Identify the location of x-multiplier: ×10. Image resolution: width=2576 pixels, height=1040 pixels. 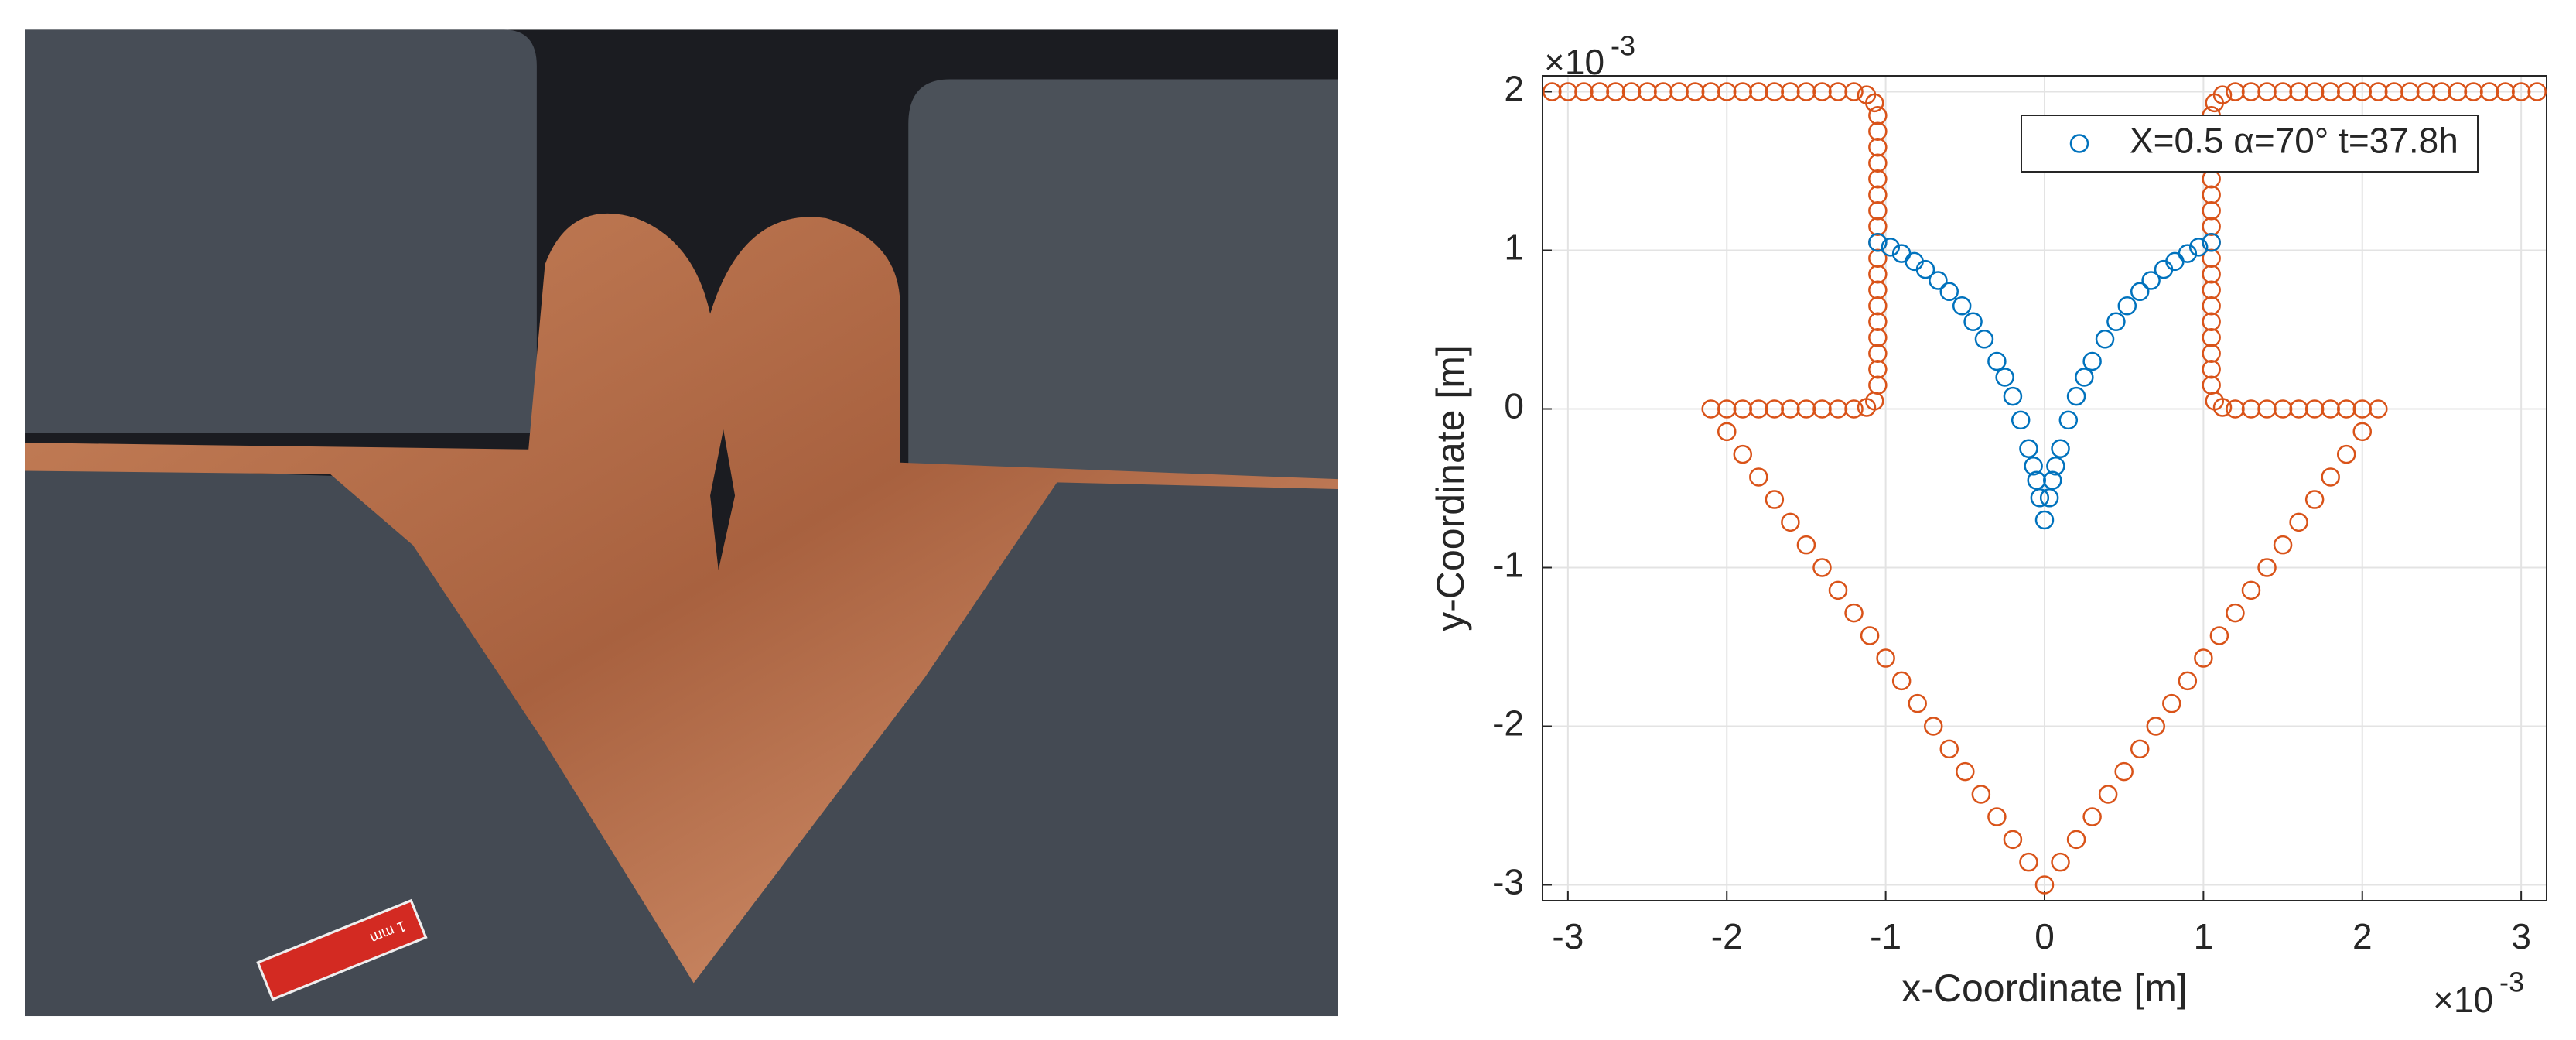
(2463, 1000).